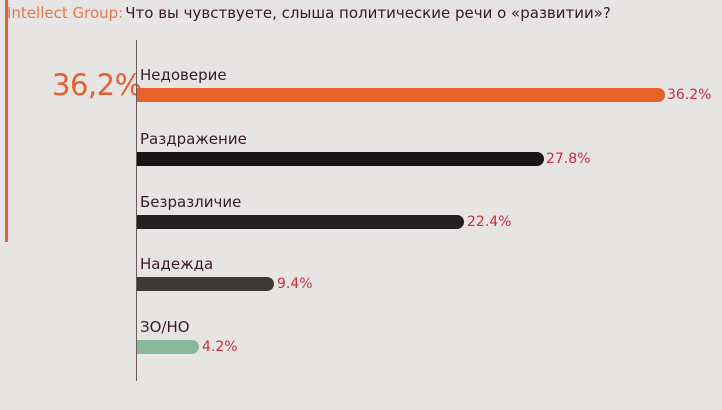 This screenshot has height=410, width=722. What do you see at coordinates (568, 159) in the screenshot?
I see `bar-value: 27.8%` at bounding box center [568, 159].